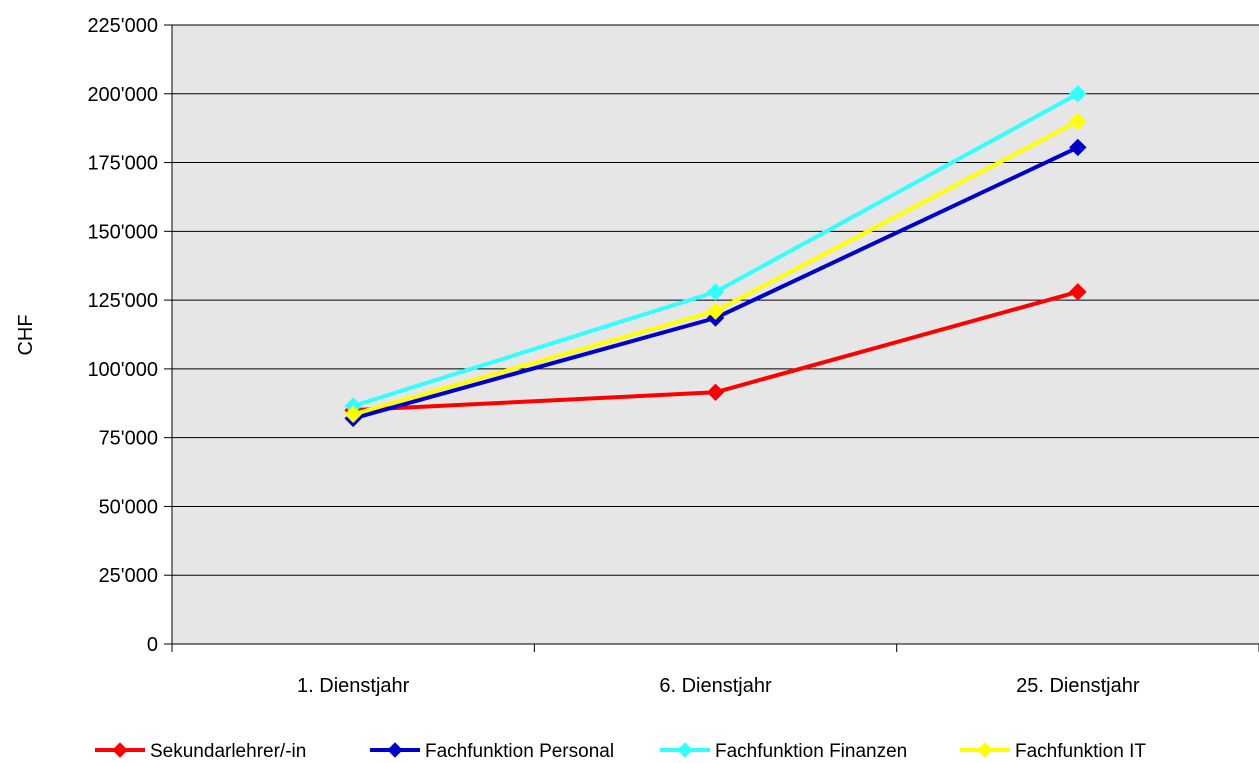 The width and height of the screenshot is (1259, 763). What do you see at coordinates (353, 686) in the screenshot?
I see `x-tick-label: 1. Dienstjahr` at bounding box center [353, 686].